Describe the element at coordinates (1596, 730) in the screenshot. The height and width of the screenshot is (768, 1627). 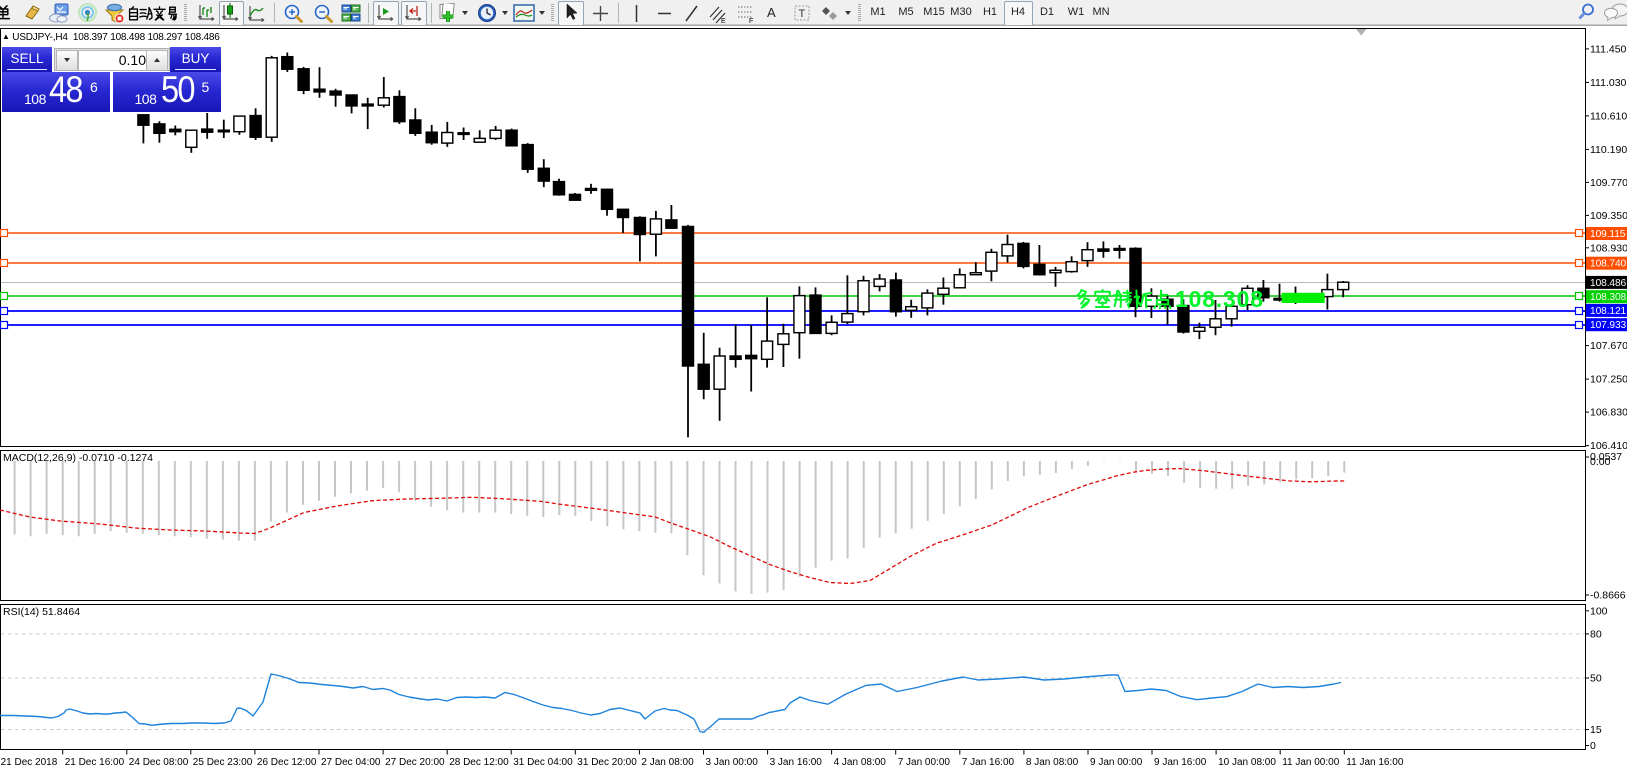
I see `svg-text: 15` at that location.